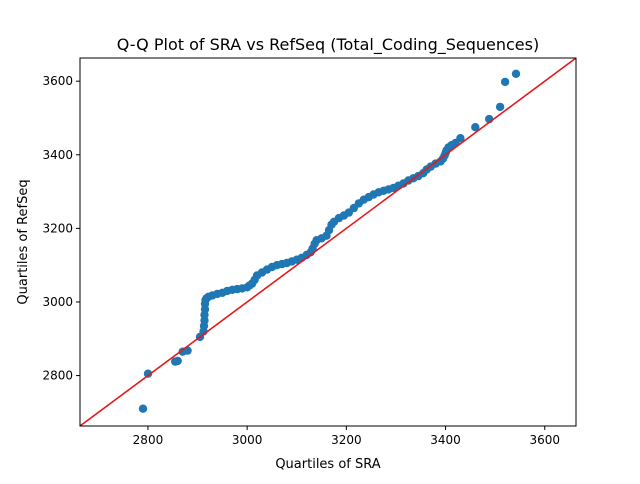 Image resolution: width=640 pixels, height=484 pixels. I want to click on y-tick-label: 3600, so click(57, 81).